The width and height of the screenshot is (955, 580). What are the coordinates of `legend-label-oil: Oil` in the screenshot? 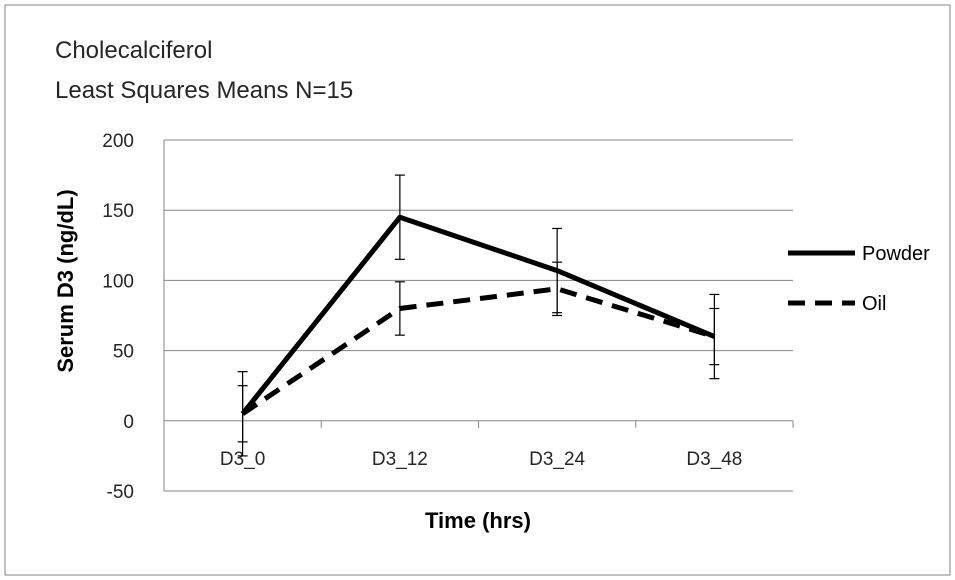 It's located at (874, 304).